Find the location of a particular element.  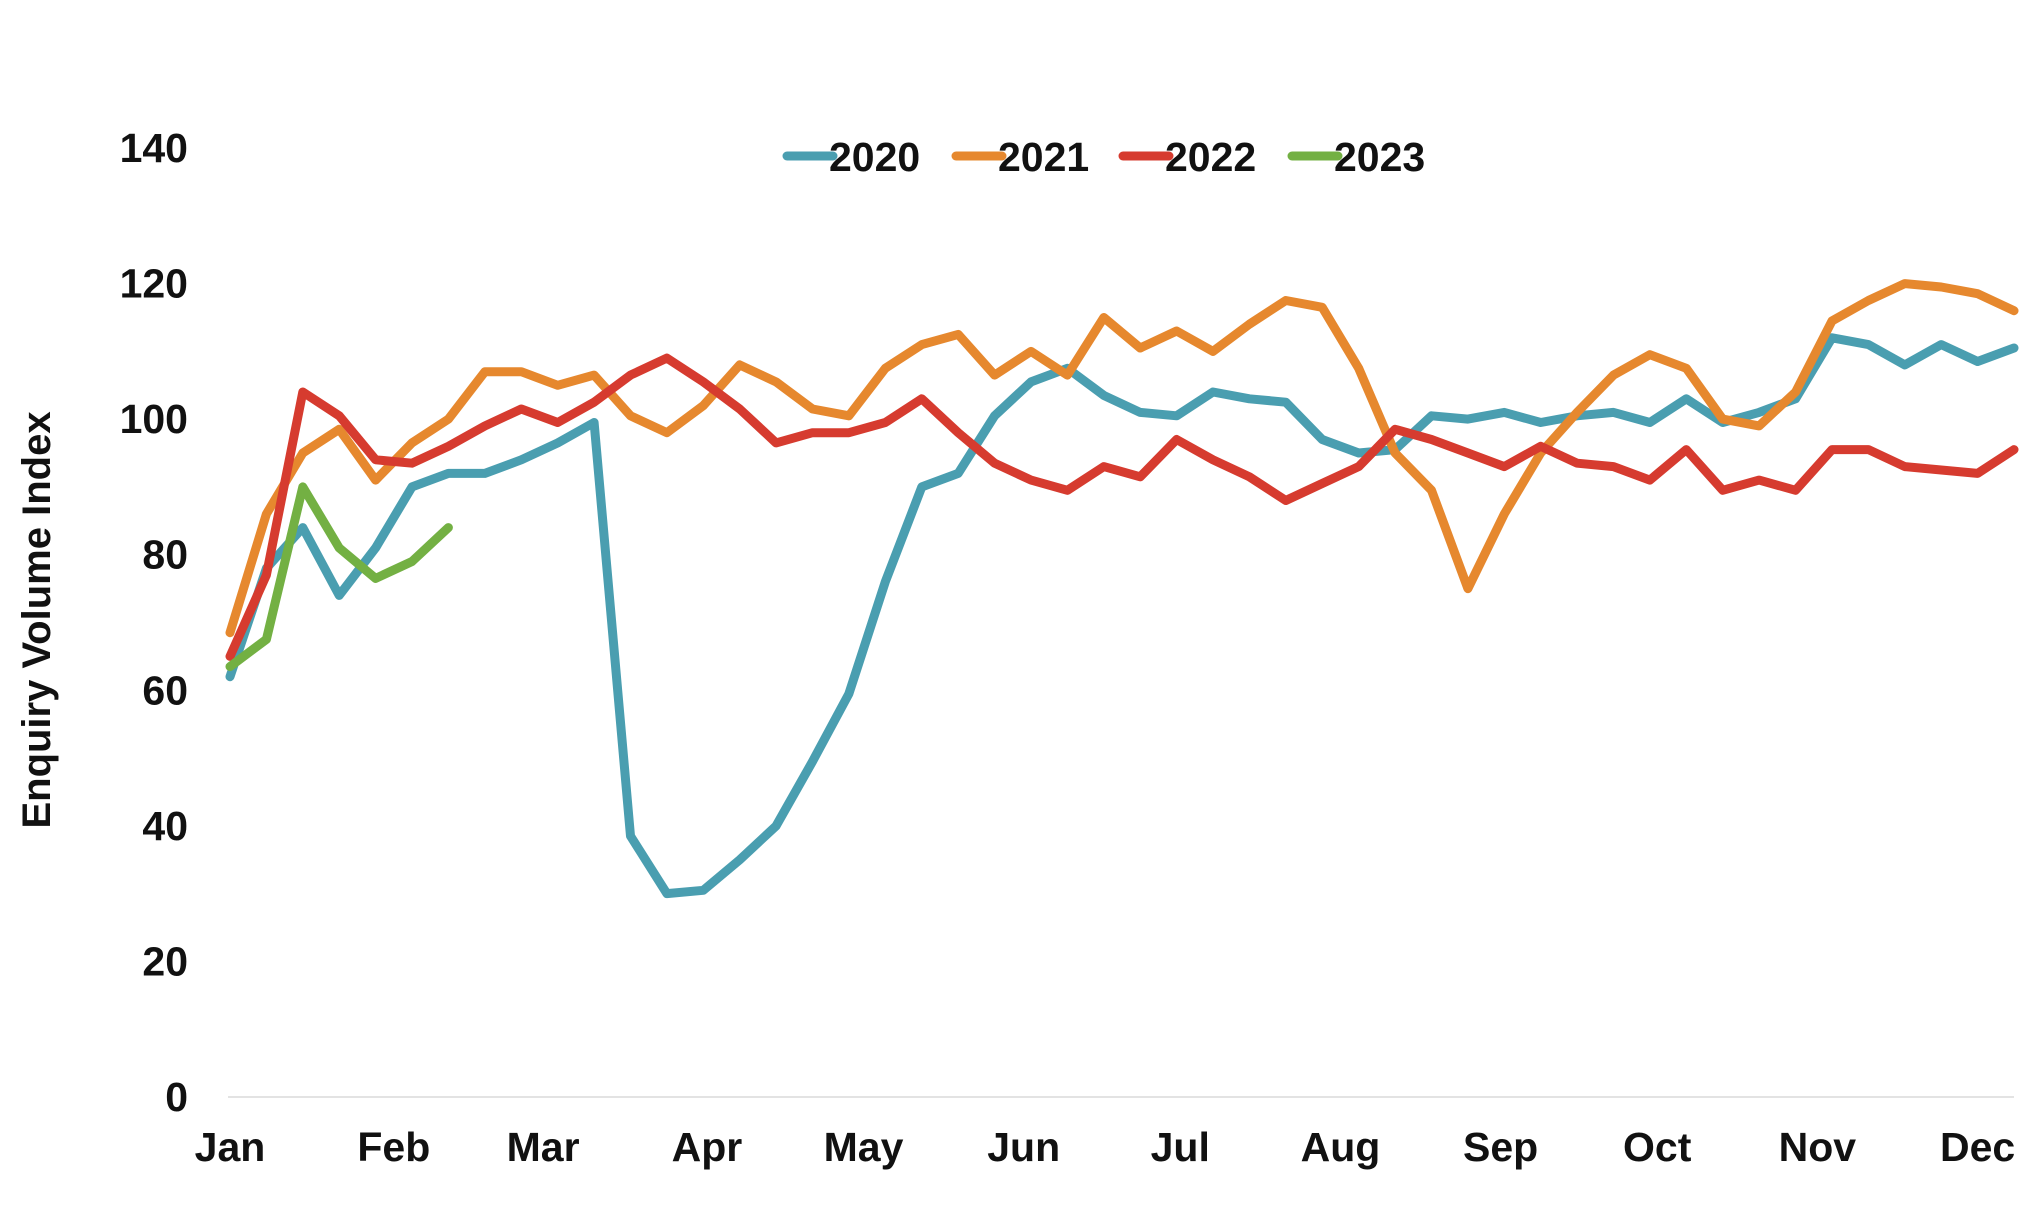

legend-label-2021: 2021 is located at coordinates (1043, 157).